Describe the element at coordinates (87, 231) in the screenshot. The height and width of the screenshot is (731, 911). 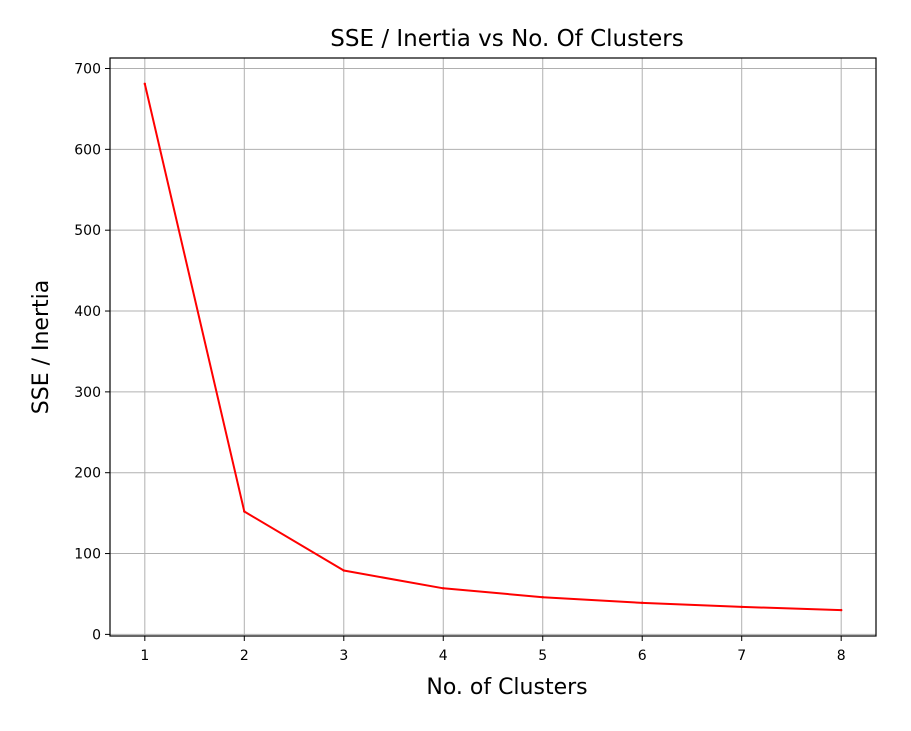
I see `y-tick-label: 500` at that location.